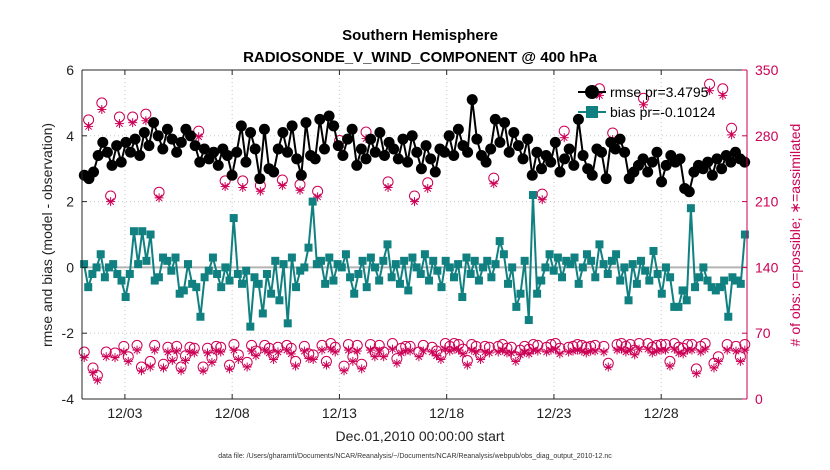 Image resolution: width=830 pixels, height=470 pixels. I want to click on y2-tick-label: 210, so click(767, 202).